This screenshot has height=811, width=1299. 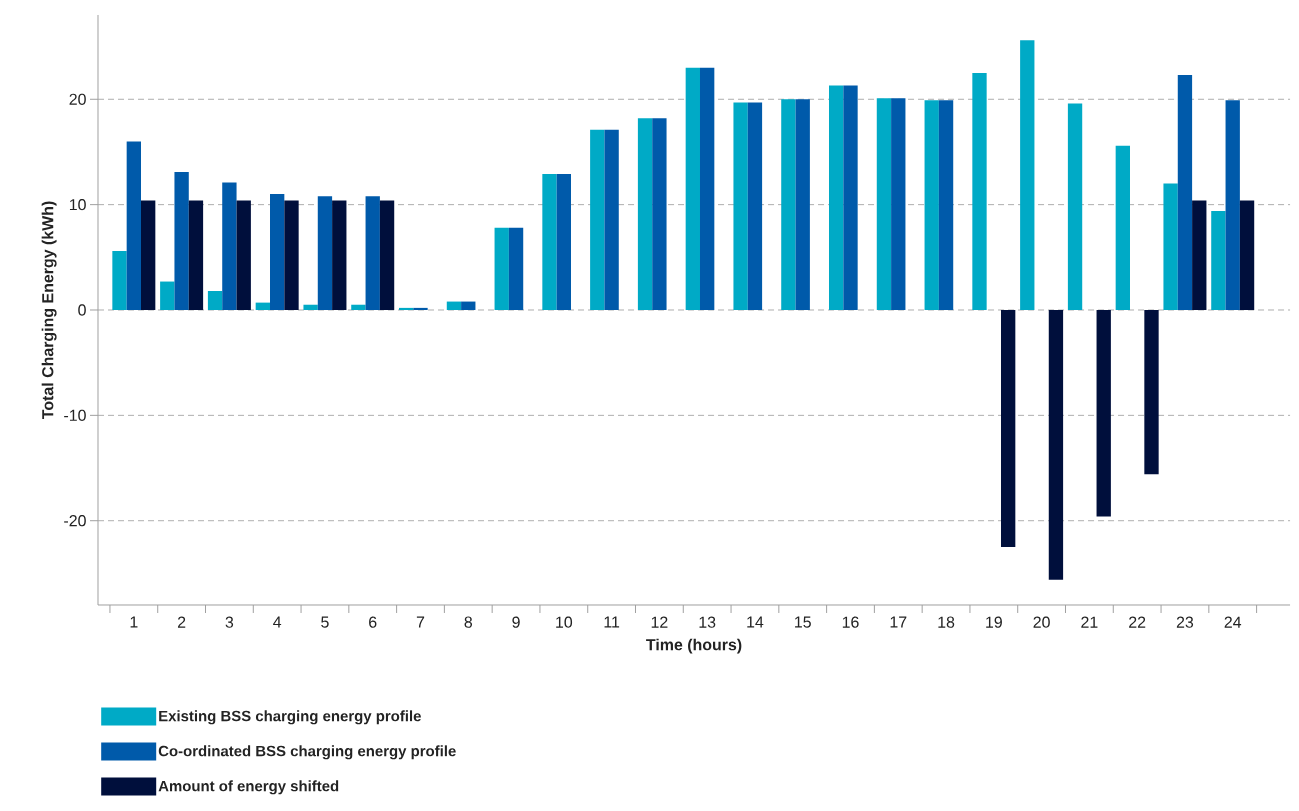 What do you see at coordinates (1041, 622) in the screenshot?
I see `x-tick-label: 20` at bounding box center [1041, 622].